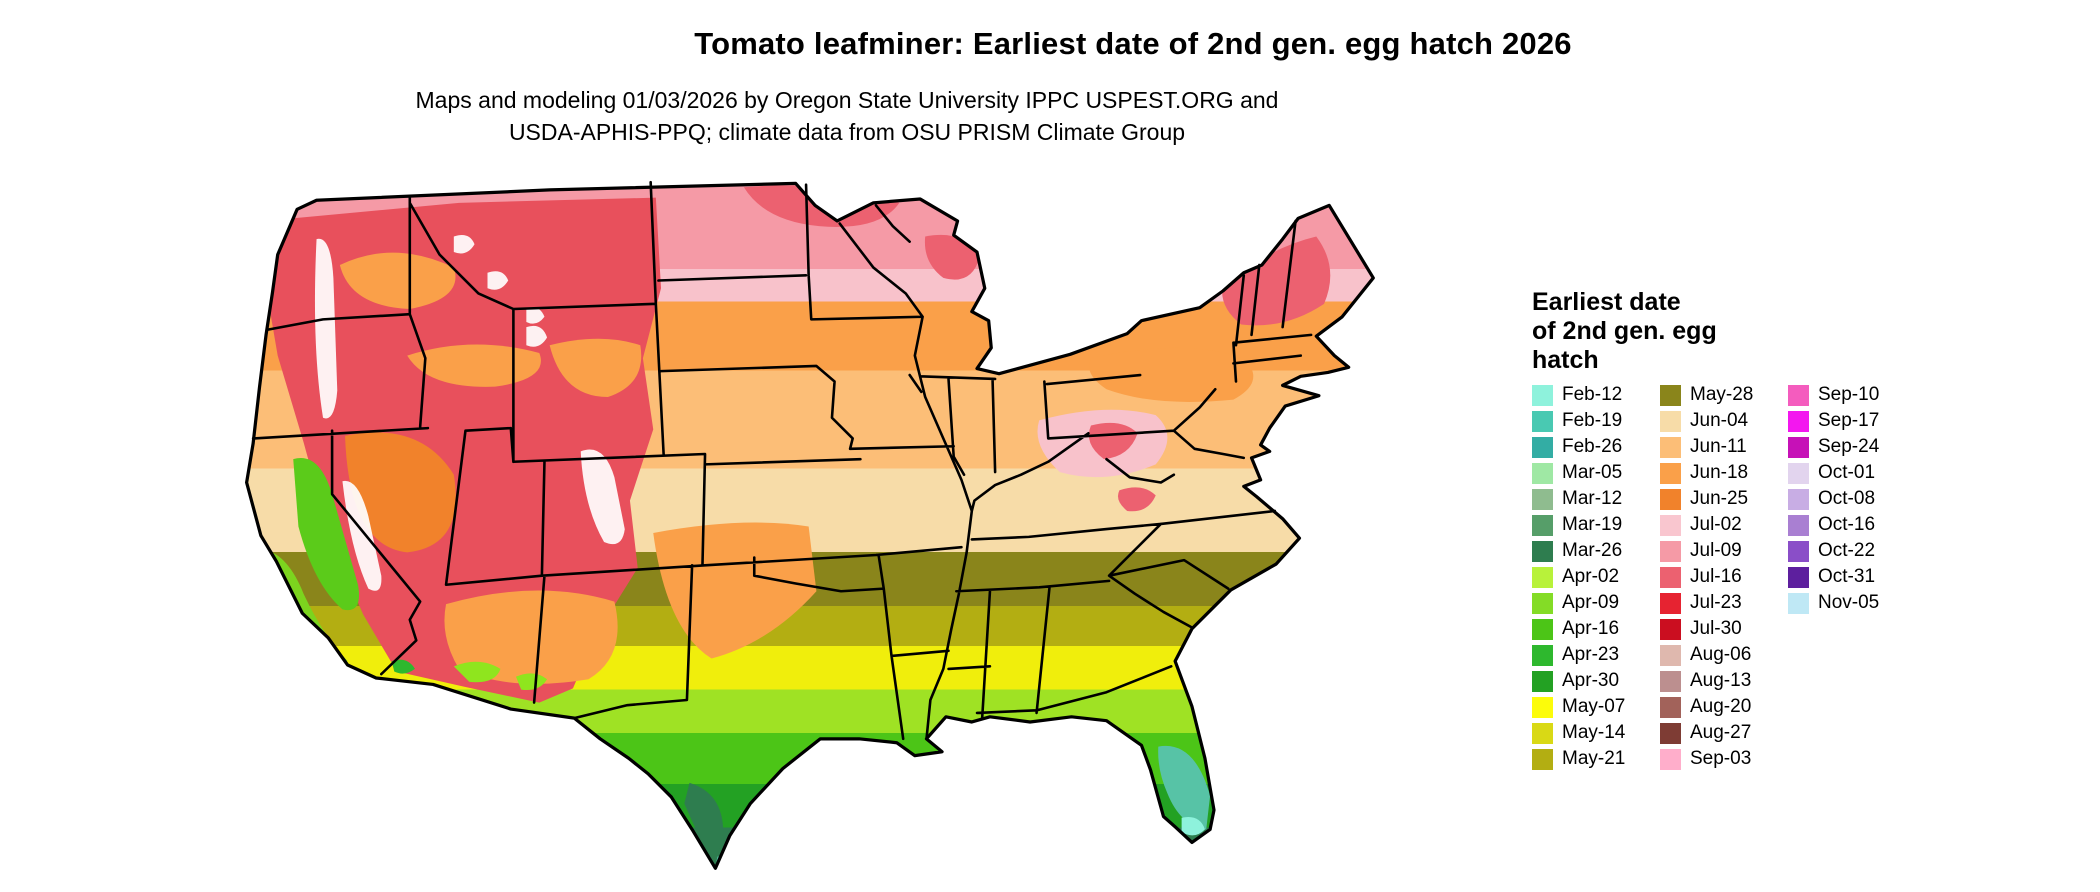  Describe the element at coordinates (1113, 441) in the screenshot. I see `map-region-appalachia-red` at that location.